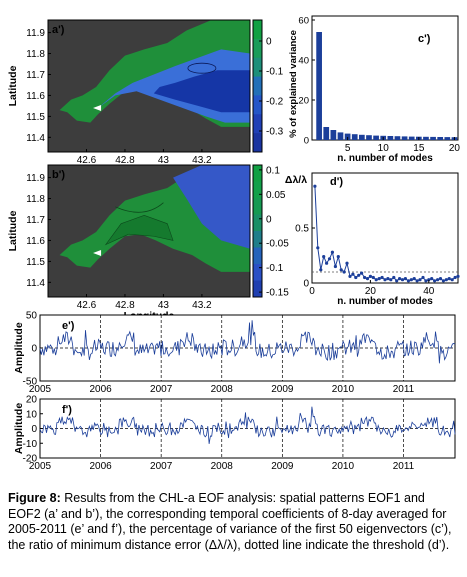 Image resolution: width=467 pixels, height=577 pixels. Describe the element at coordinates (30, 382) in the screenshot. I see `y-tick-label: -50` at that location.